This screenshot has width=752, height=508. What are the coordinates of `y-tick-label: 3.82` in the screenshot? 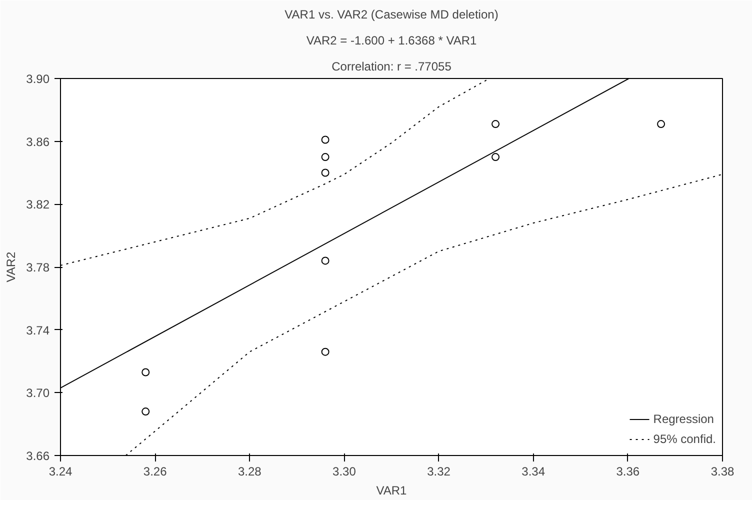 It's located at (38, 205).